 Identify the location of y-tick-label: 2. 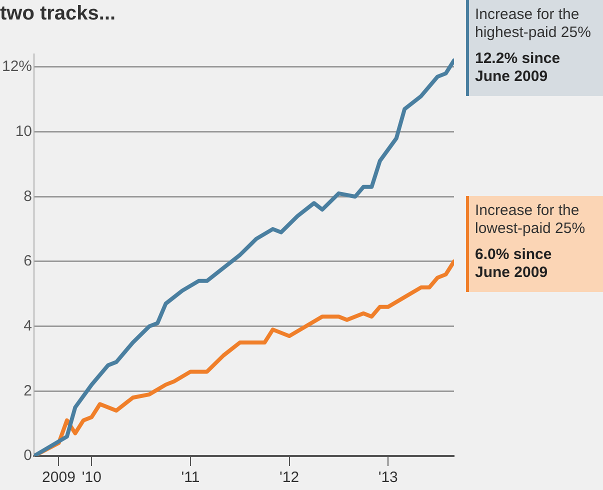
(28, 391).